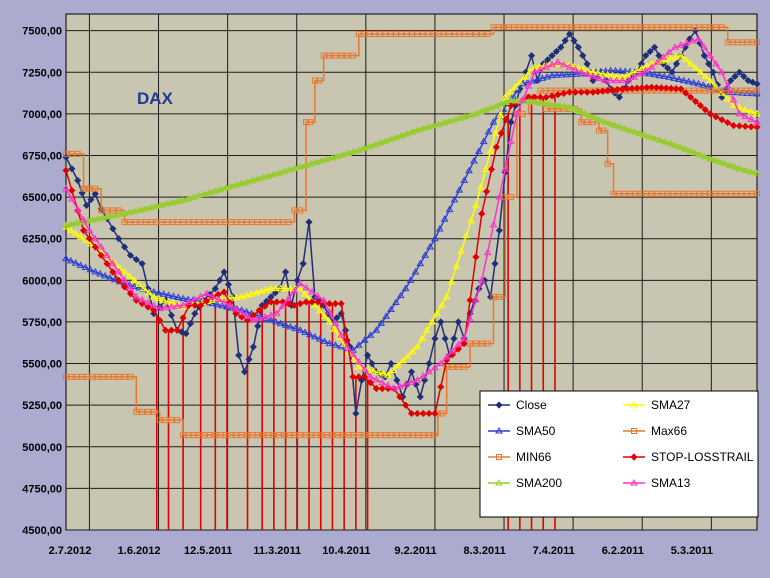 The height and width of the screenshot is (578, 770). I want to click on y-tick-label: 7000,00, so click(42, 115).